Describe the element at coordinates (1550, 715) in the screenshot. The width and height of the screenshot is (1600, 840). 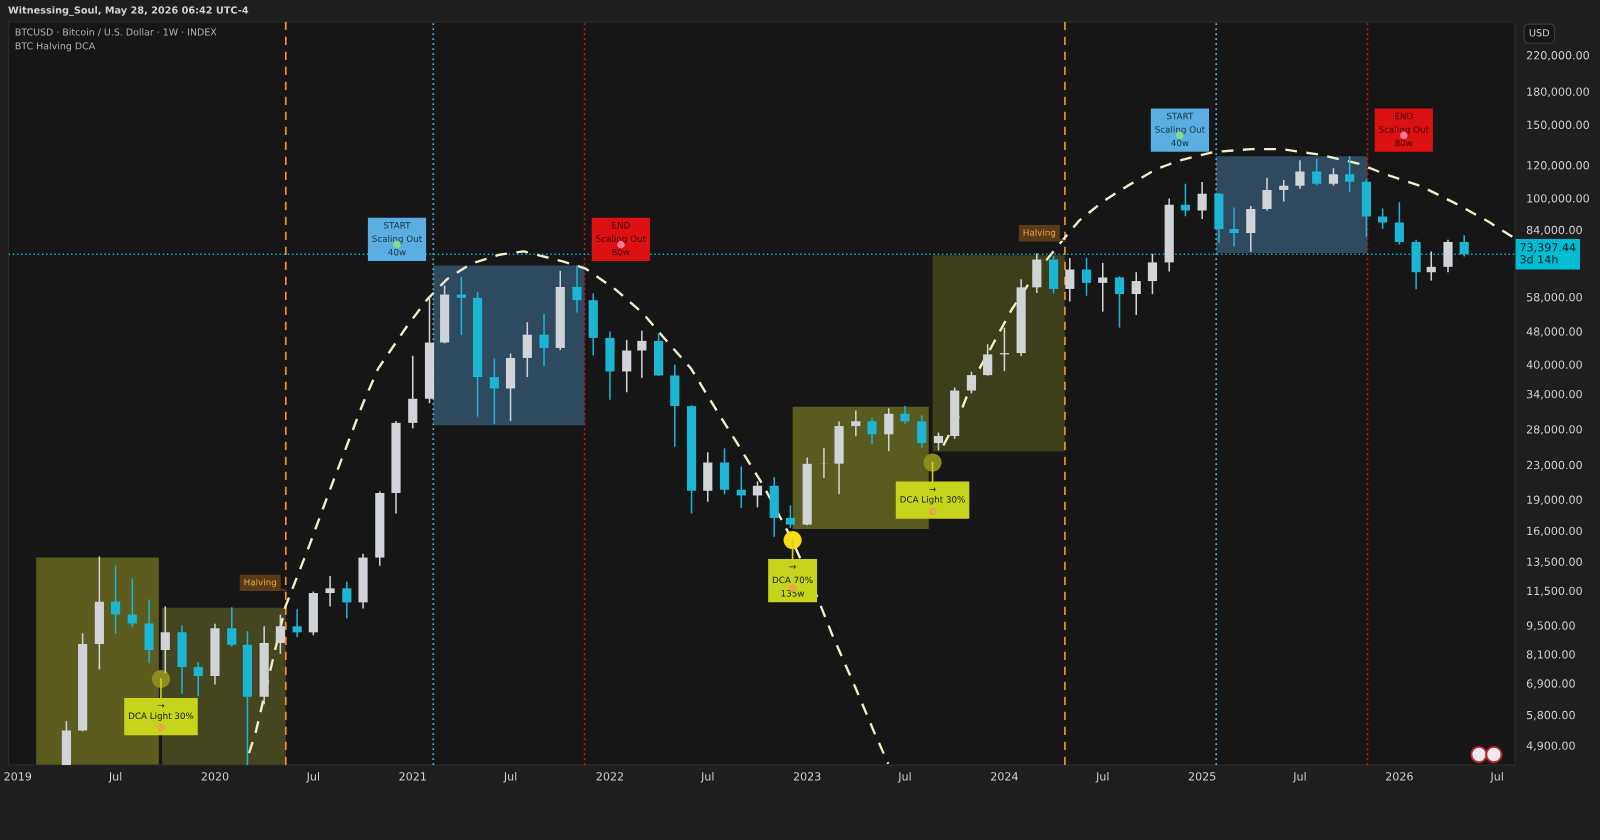
I see `y-tick-label: 5,800.00` at that location.